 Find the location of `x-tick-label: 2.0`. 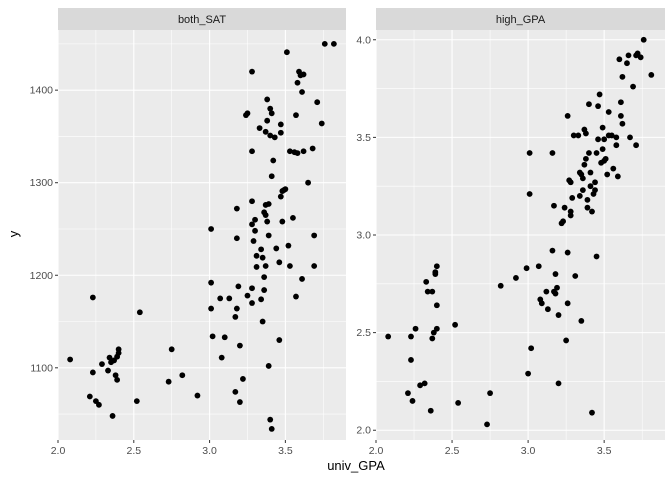

x-tick-label: 2.0 is located at coordinates (376, 451).